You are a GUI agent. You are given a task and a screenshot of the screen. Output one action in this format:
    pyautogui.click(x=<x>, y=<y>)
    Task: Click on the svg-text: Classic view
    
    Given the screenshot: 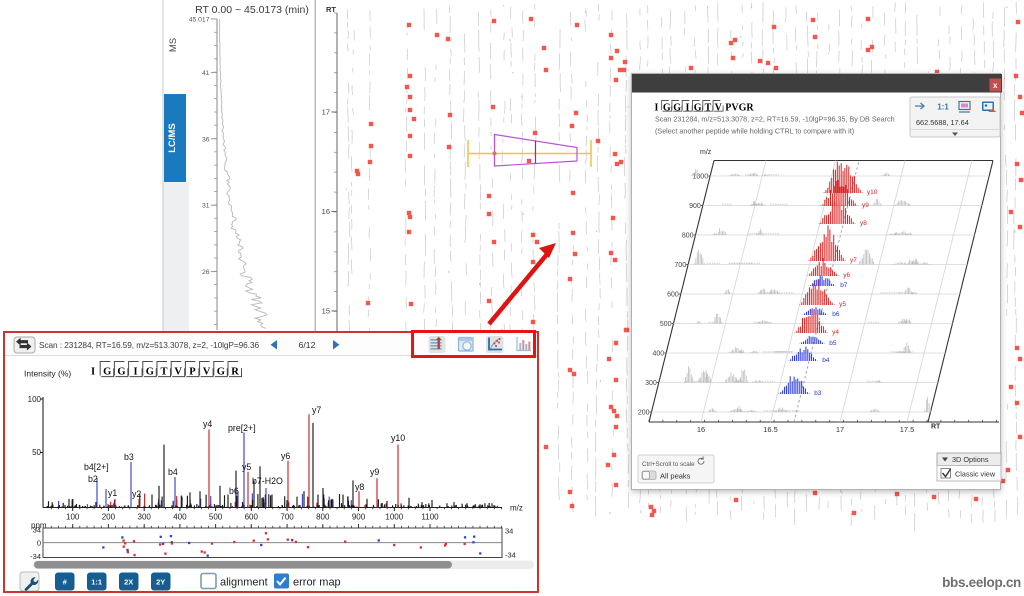 What is the action you would take?
    pyautogui.click(x=975, y=474)
    